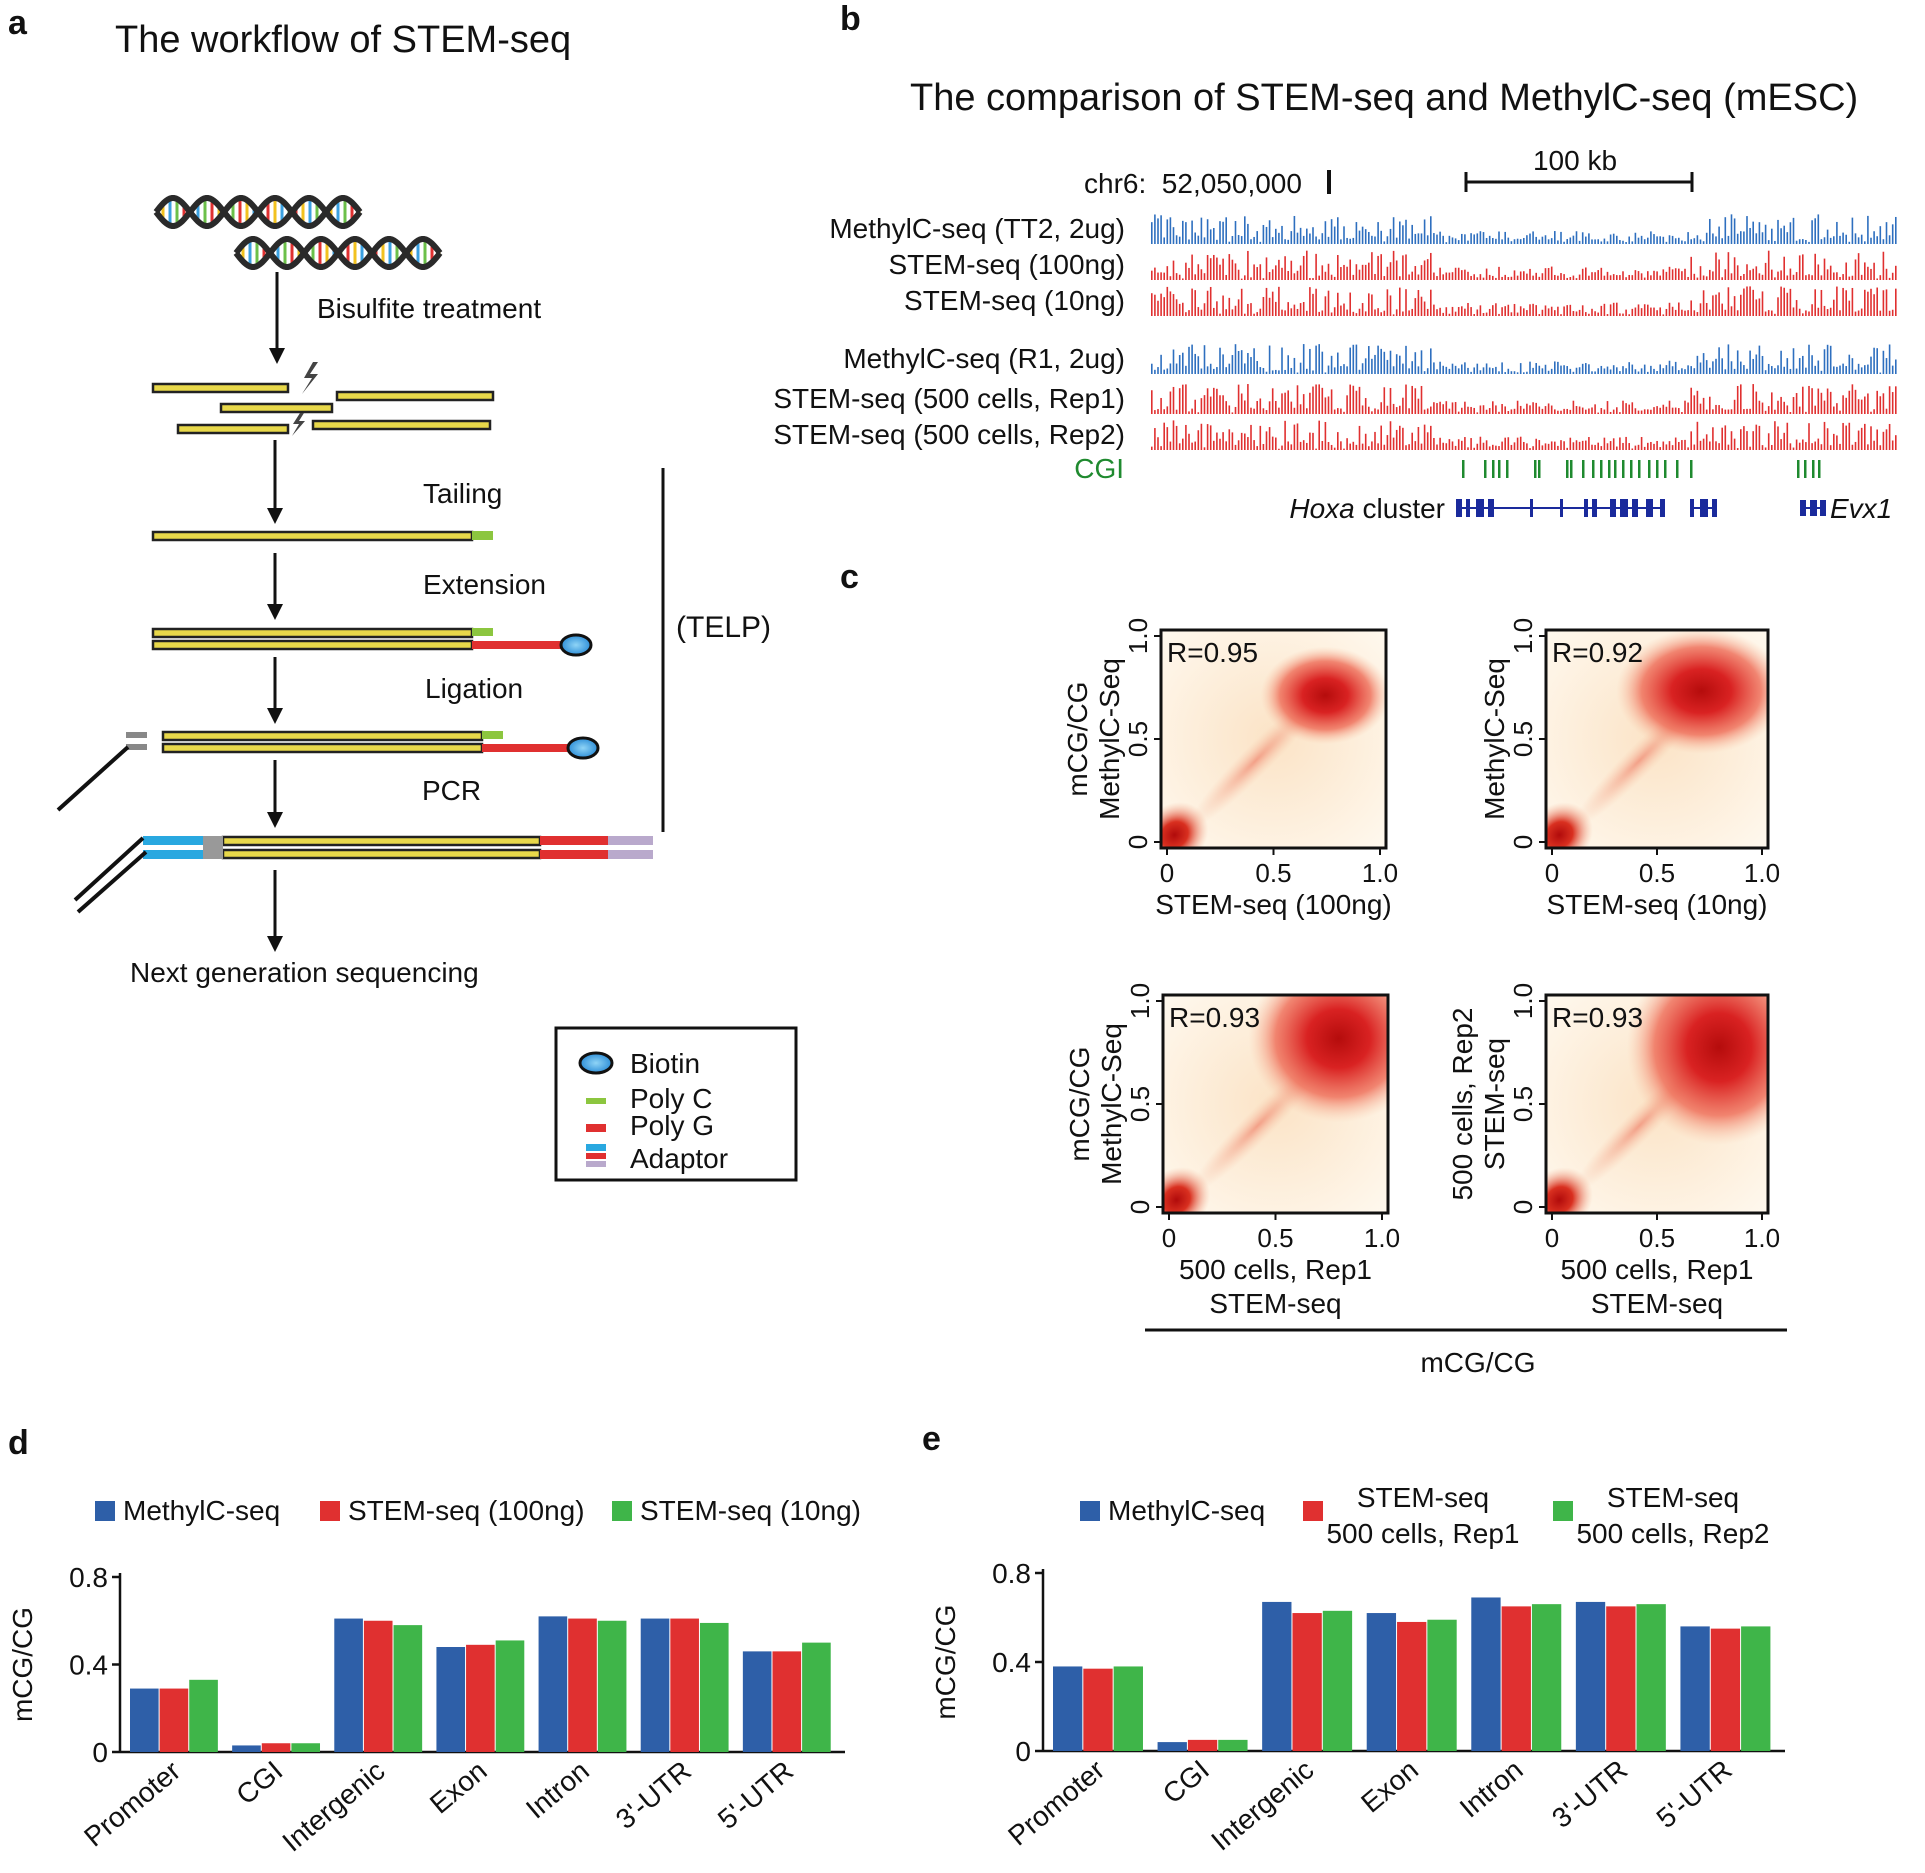 This screenshot has height=1873, width=1925. What do you see at coordinates (1552, 873) in the screenshot?
I see `x-tick-label: 0` at bounding box center [1552, 873].